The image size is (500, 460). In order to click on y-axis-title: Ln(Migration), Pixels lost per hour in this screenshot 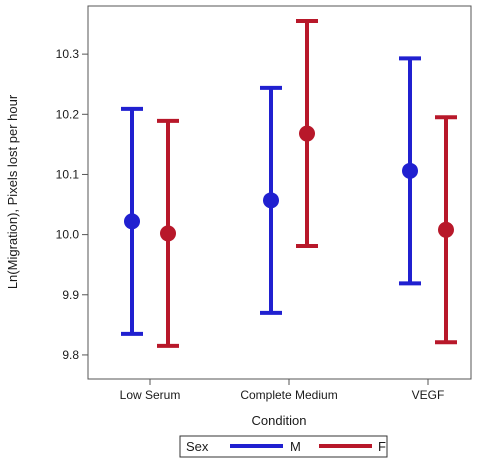, I will do `click(12, 191)`.